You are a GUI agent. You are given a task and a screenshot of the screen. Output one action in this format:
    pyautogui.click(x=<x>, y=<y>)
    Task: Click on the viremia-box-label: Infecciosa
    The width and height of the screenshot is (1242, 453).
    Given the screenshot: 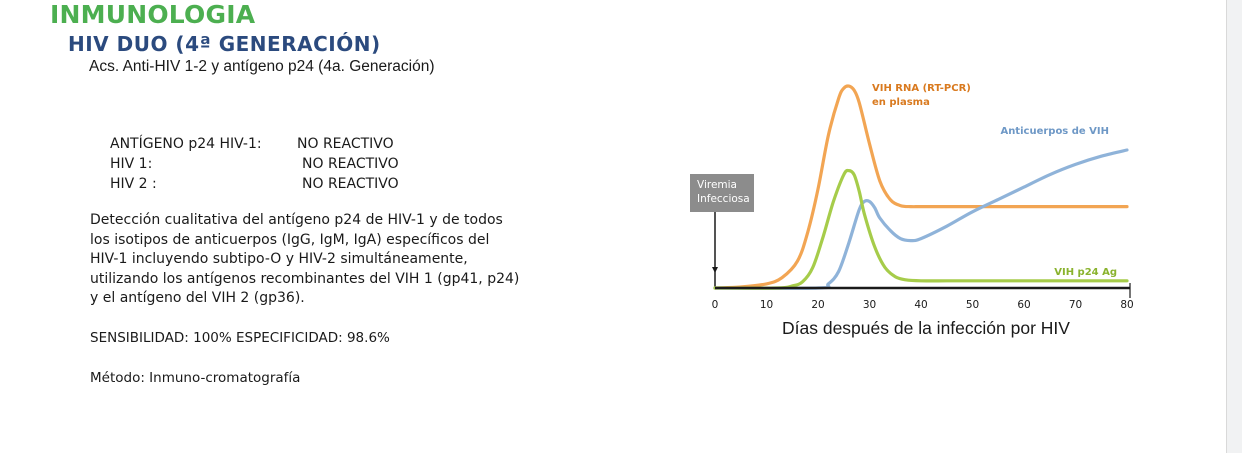 What is the action you would take?
    pyautogui.click(x=723, y=199)
    